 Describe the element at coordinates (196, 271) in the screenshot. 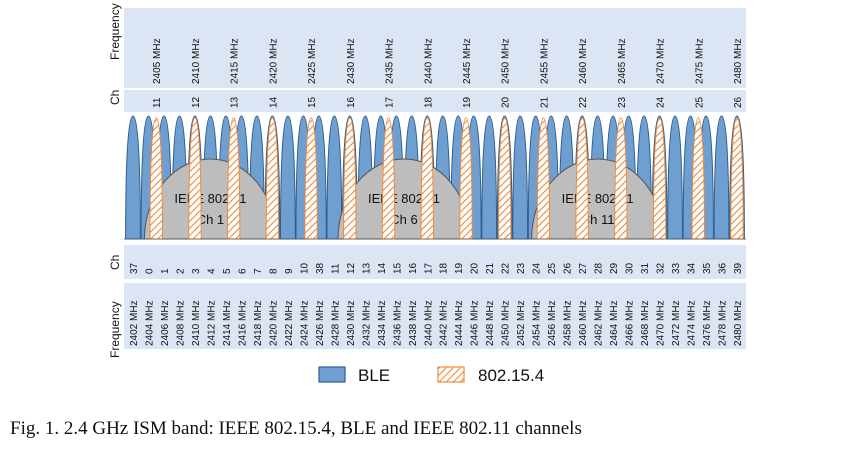

I see `ble-channel-label: 3` at that location.